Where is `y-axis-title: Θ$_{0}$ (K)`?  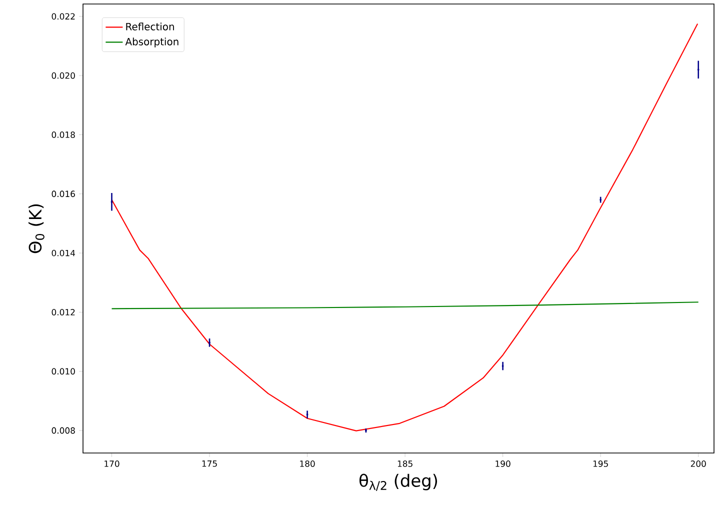 y-axis-title: Θ$_{0}$ (K) is located at coordinates (36, 229).